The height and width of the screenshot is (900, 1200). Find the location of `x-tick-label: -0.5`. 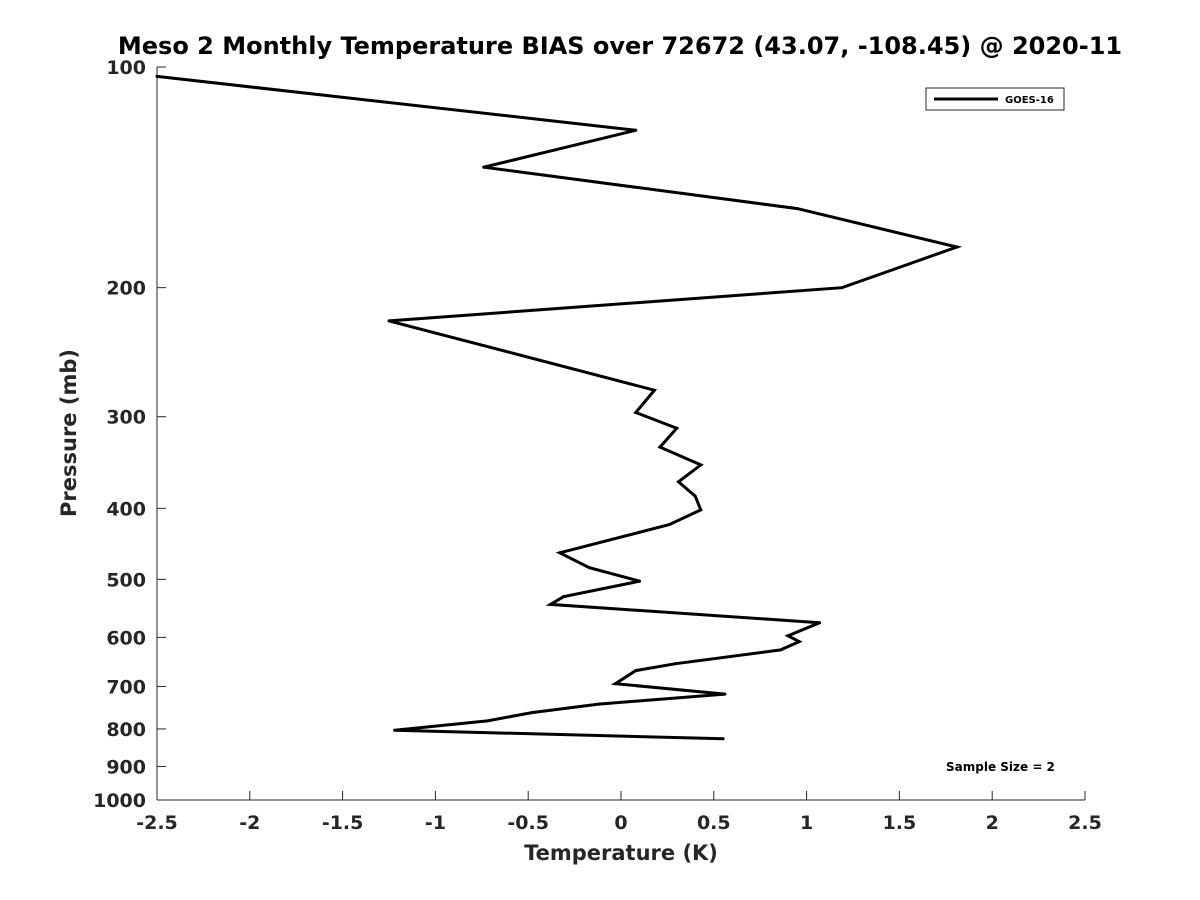

x-tick-label: -0.5 is located at coordinates (528, 823).